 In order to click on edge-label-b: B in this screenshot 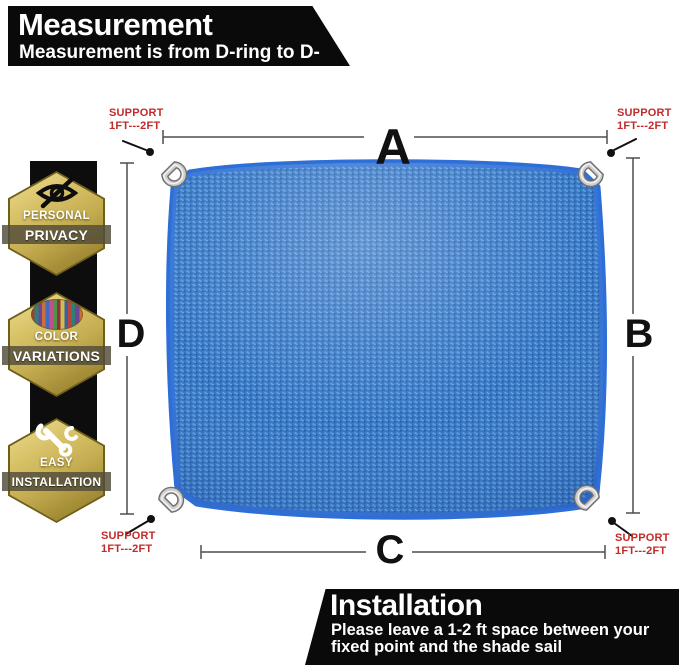, I will do `click(639, 334)`.